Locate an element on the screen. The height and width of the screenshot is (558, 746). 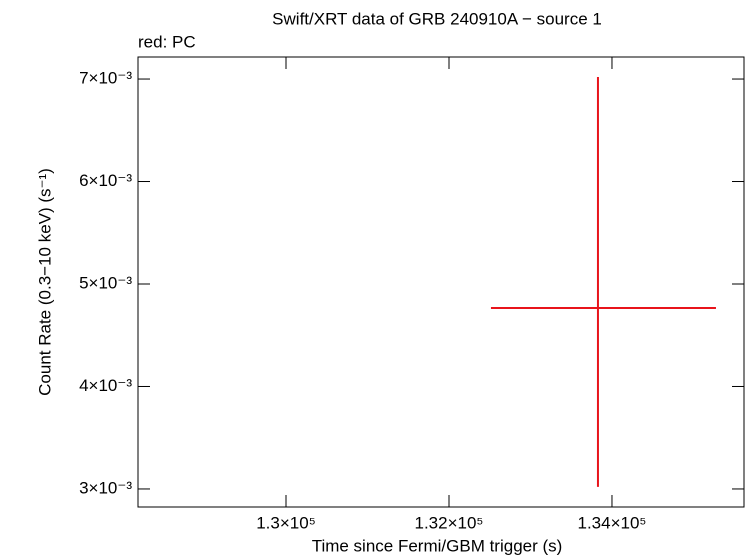
x-tick-label: 1.32×10⁵ is located at coordinates (448, 522).